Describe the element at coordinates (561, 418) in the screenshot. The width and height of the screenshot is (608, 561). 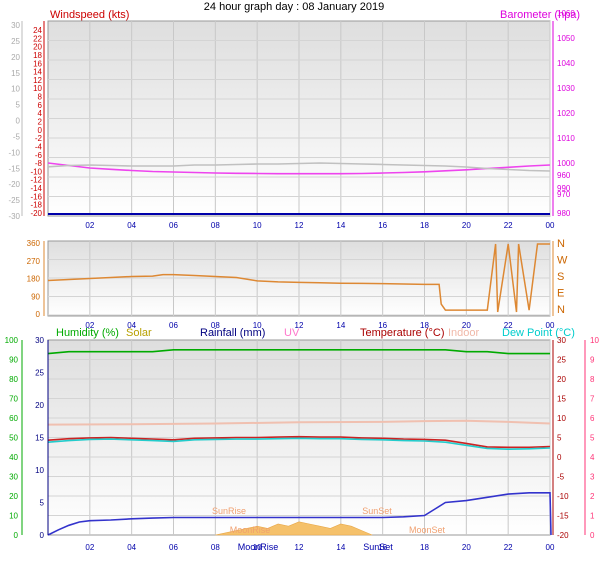
I see `temperature-tick: 10` at that location.